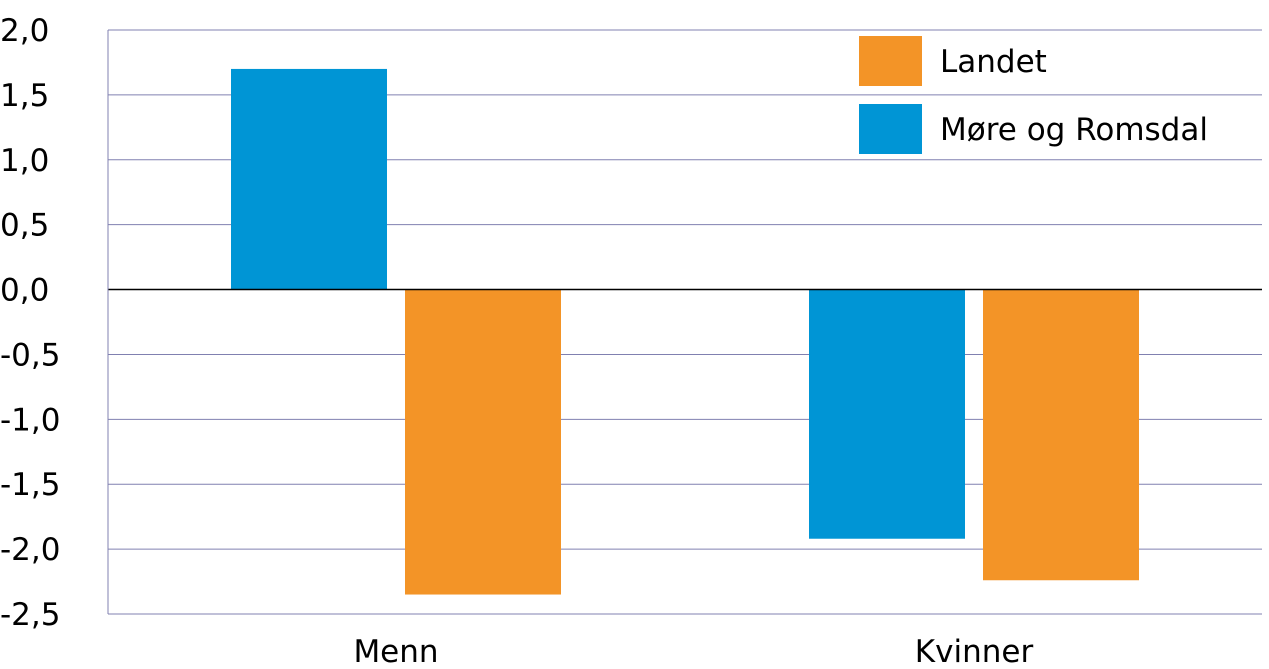  I want to click on y-tick-label: 1,5, so click(24, 96).